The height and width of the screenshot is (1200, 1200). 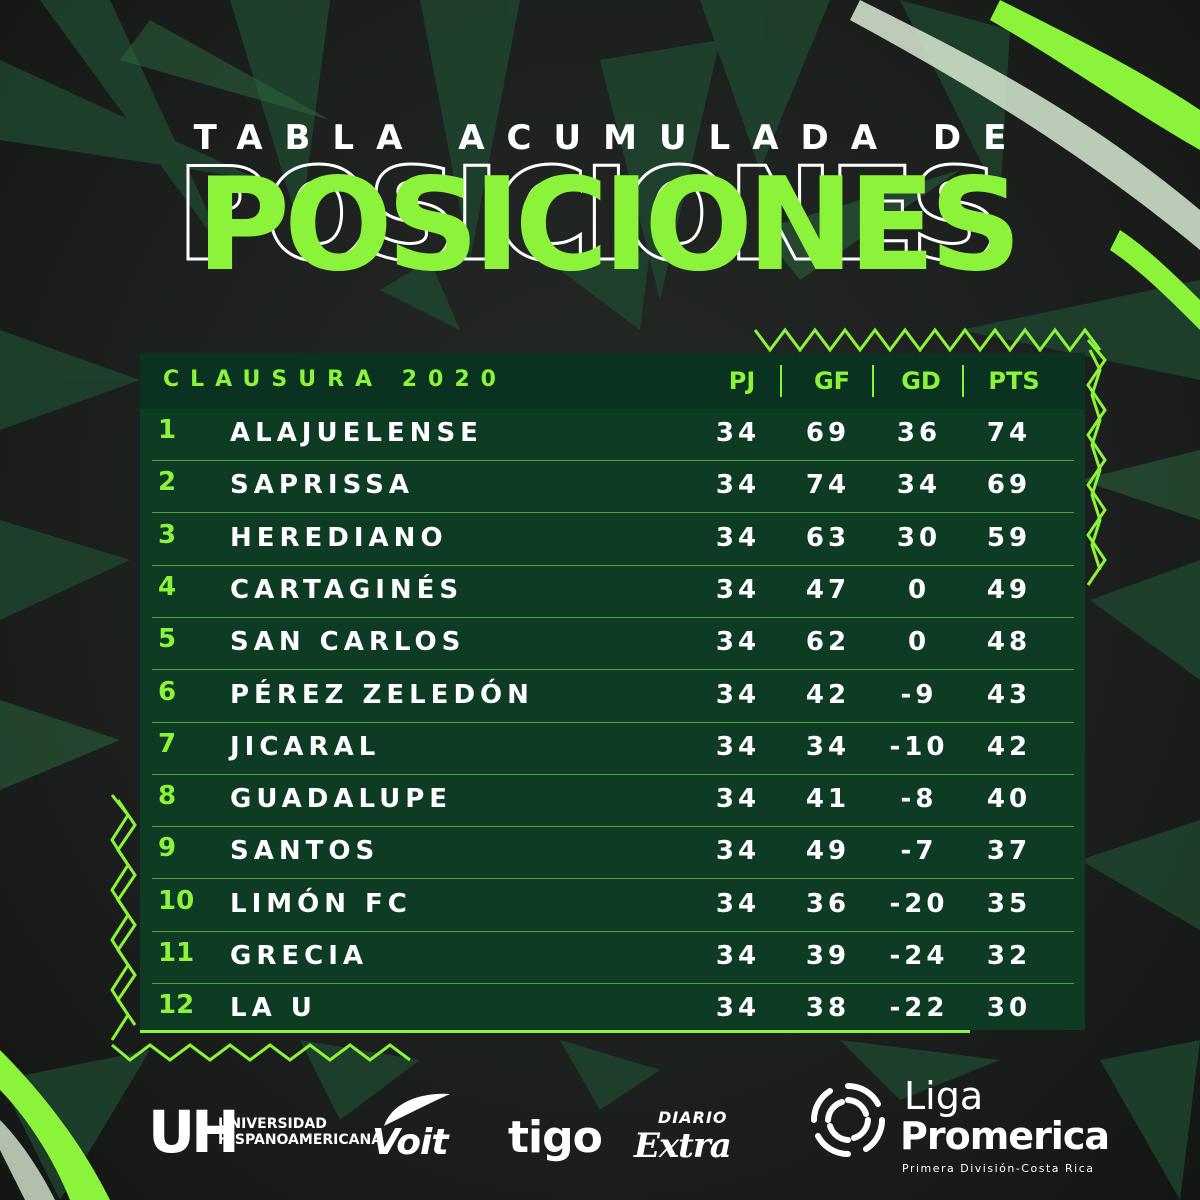 What do you see at coordinates (356, 433) in the screenshot?
I see `row-team-name: ALAJUELENSE` at bounding box center [356, 433].